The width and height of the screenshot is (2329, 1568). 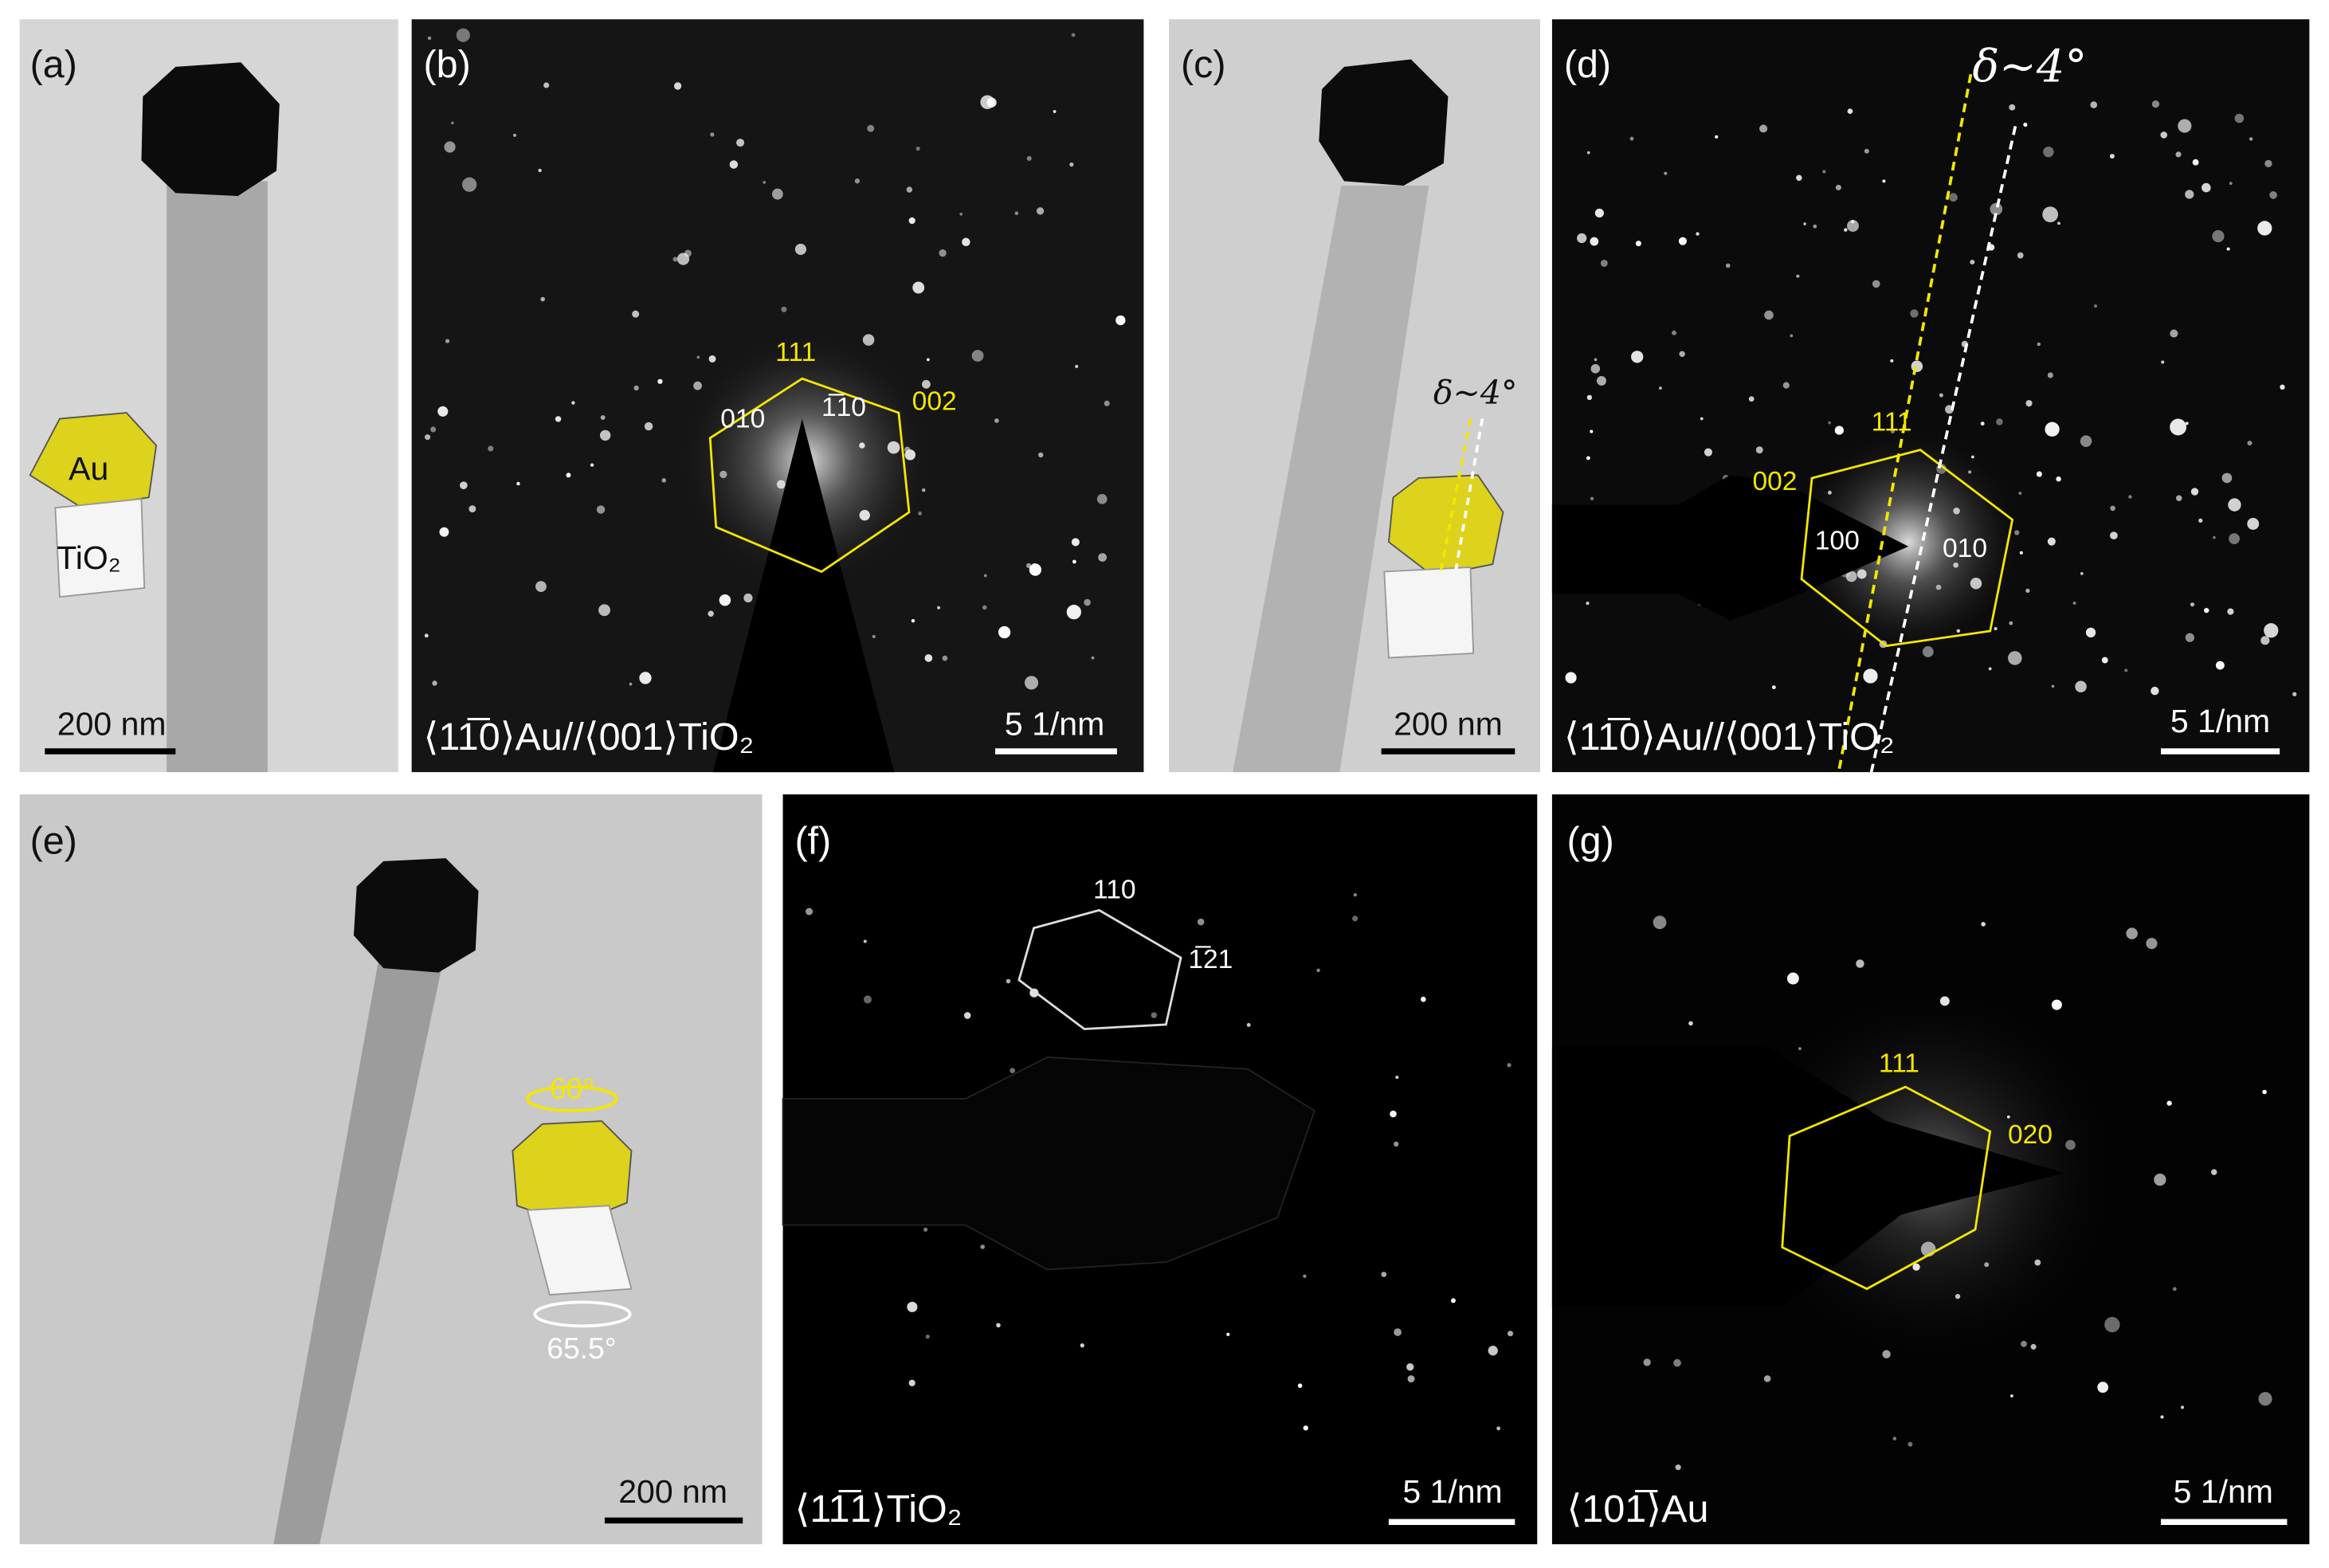 I want to click on au-label: Au, so click(x=88, y=468).